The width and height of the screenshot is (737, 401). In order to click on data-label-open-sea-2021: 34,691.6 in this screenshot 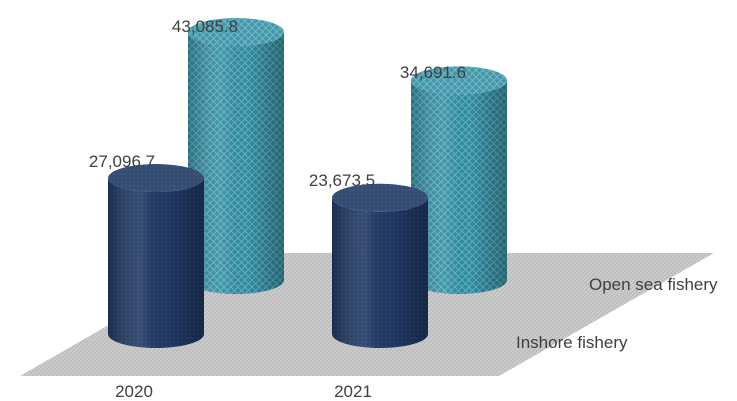, I will do `click(433, 72)`.